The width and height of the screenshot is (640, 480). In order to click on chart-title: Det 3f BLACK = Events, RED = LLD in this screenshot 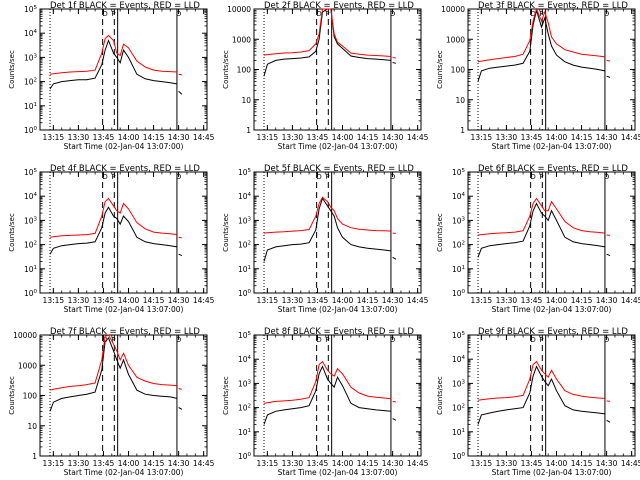, I will do `click(553, 6)`.